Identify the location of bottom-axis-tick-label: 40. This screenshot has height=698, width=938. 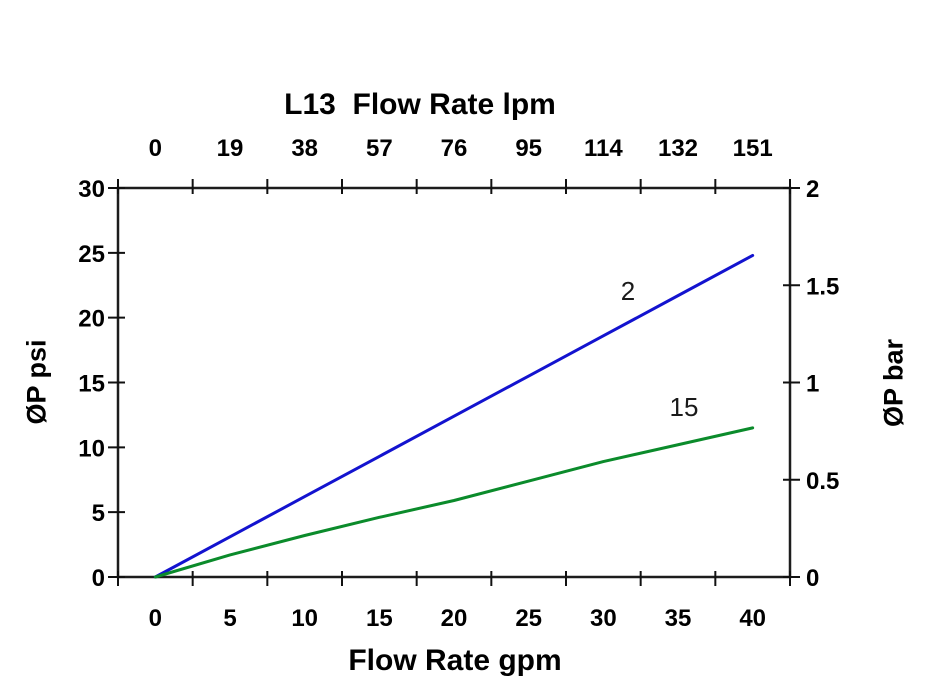
(752, 618).